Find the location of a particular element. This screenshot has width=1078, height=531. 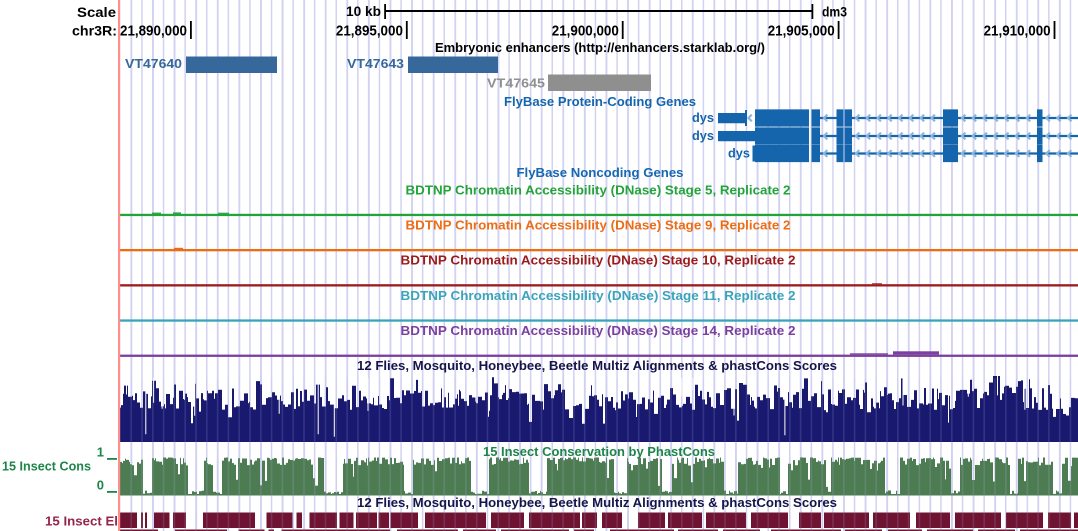

svg-text:15 Insect Conservation by Phas: 15 Insect Conservation by PhastCons is located at coordinates (599, 451).